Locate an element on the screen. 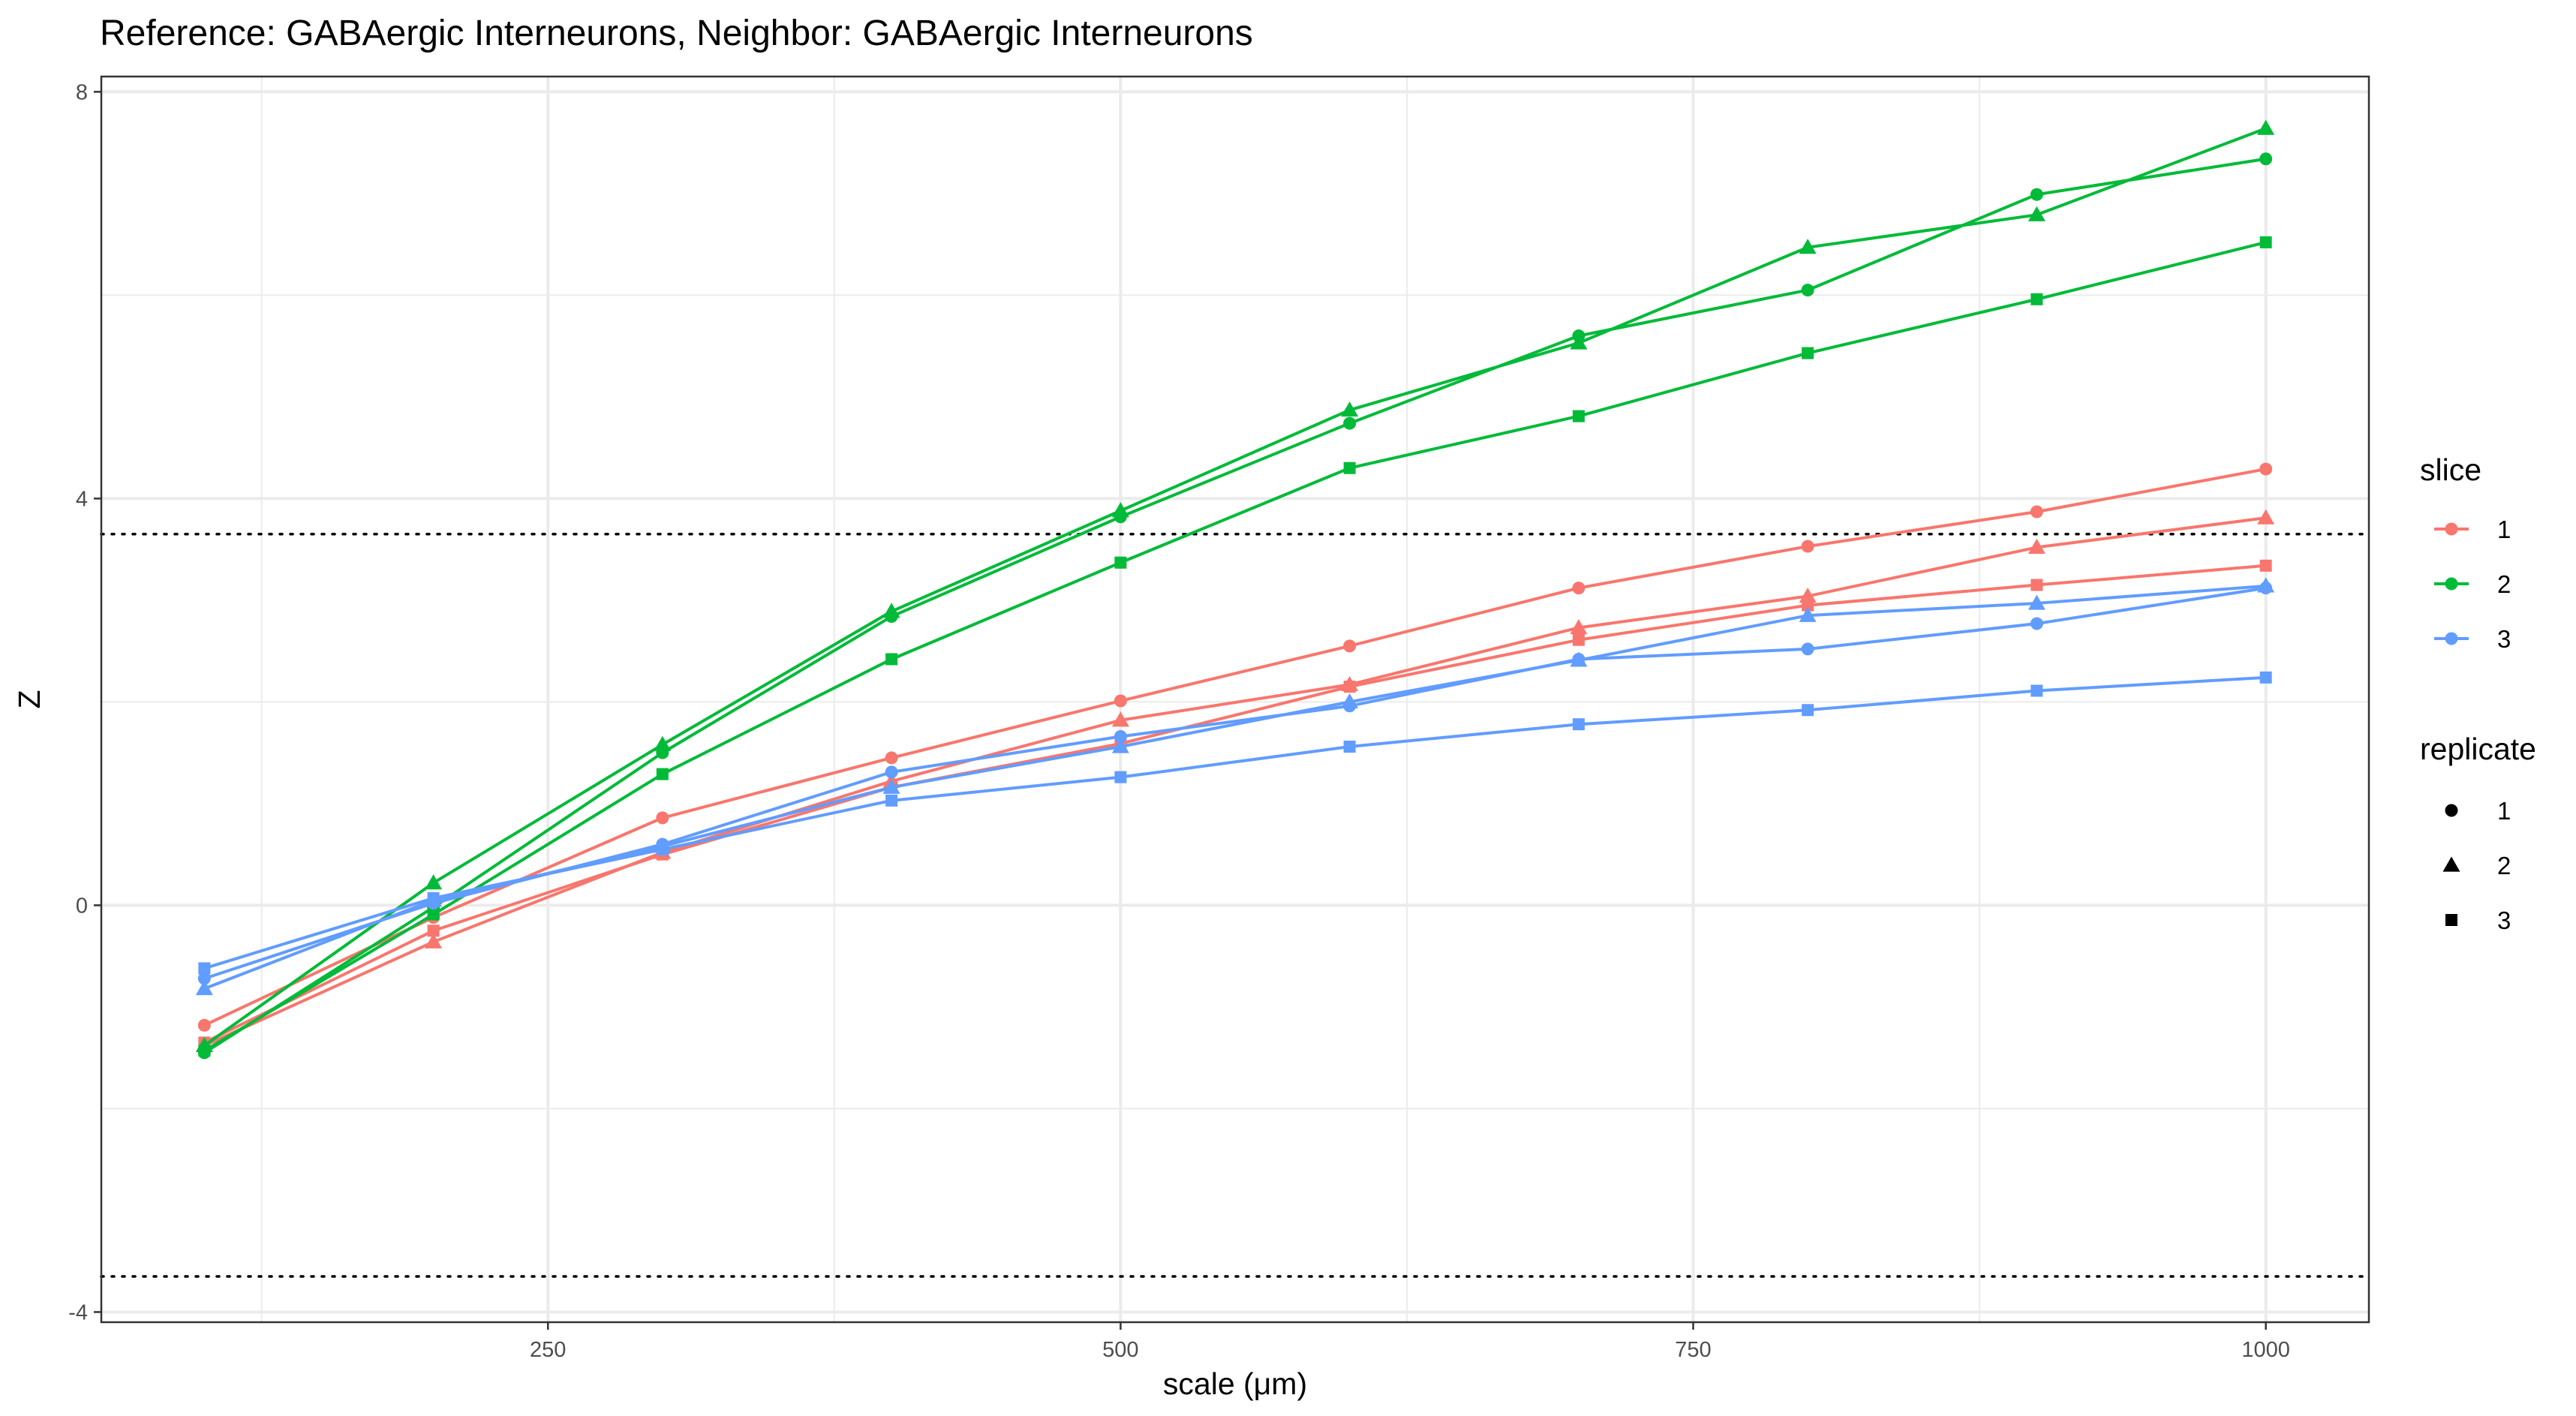 This screenshot has height=1416, width=2576. y-axis: -4 0 4 8 is located at coordinates (84, 702).